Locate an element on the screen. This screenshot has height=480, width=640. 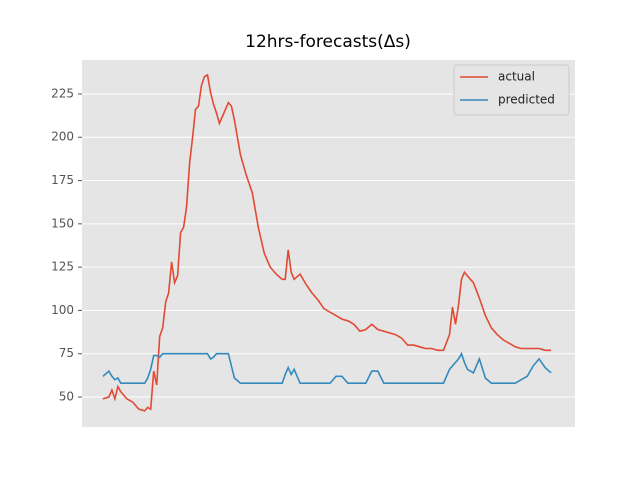
legend-label: predicted is located at coordinates (526, 100).